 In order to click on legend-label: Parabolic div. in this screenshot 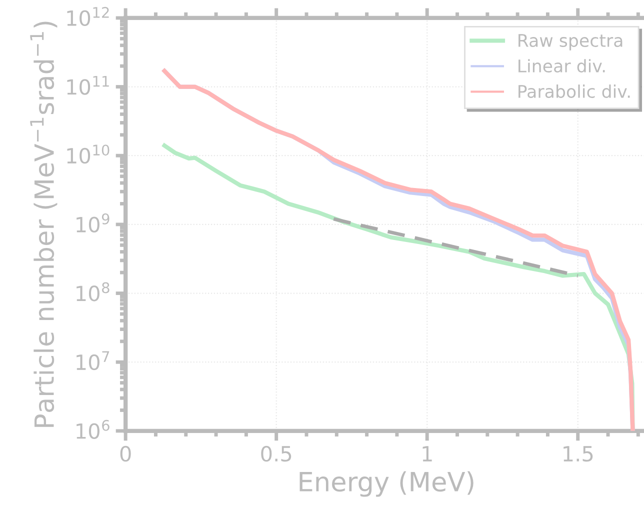, I will do `click(574, 91)`.